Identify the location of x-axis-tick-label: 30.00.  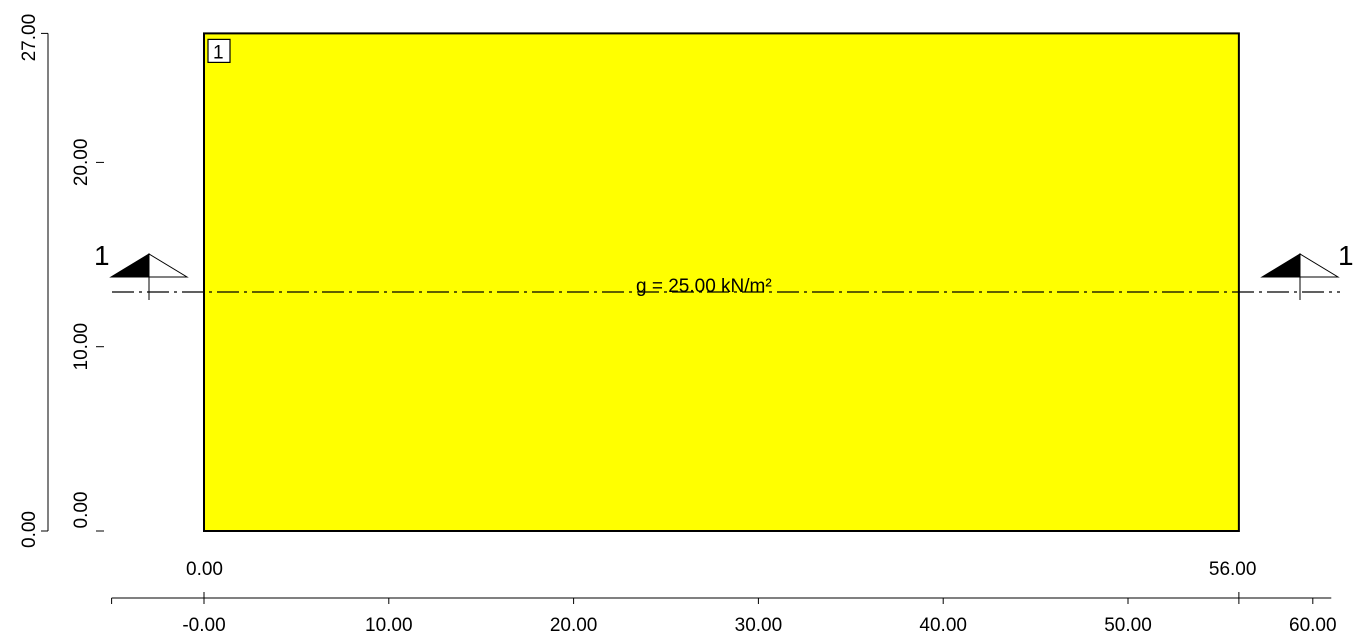
(759, 625).